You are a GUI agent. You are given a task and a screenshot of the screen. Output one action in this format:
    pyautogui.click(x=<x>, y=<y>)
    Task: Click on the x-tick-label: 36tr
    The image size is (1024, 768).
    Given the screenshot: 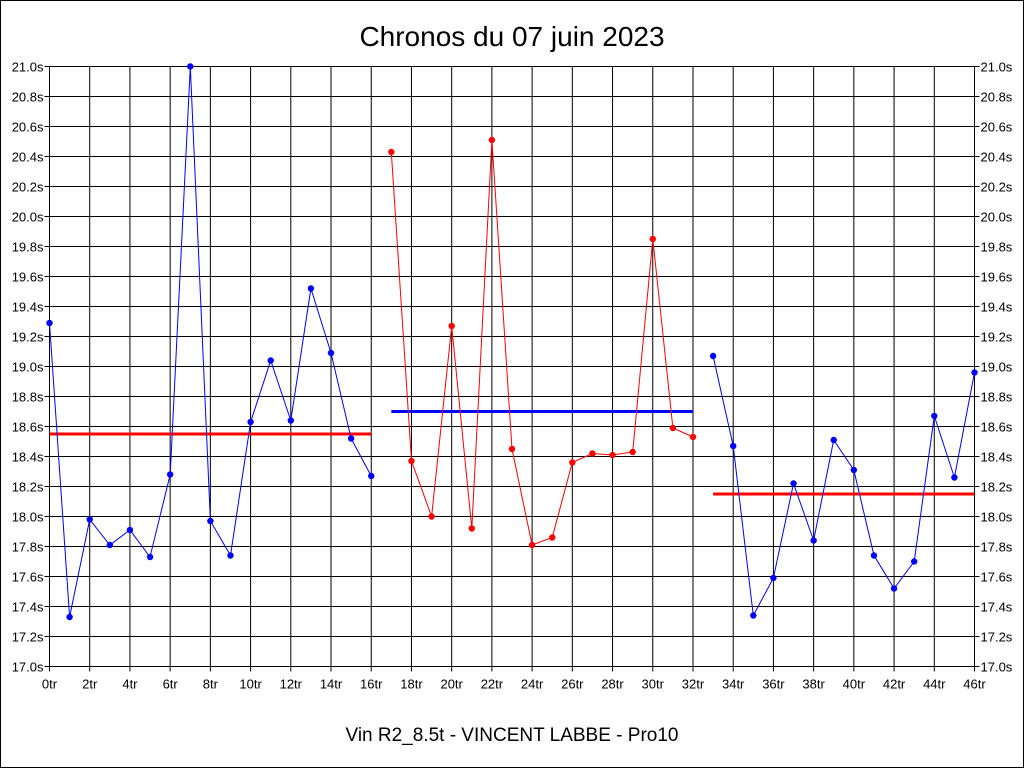 What is the action you would take?
    pyautogui.click(x=773, y=684)
    